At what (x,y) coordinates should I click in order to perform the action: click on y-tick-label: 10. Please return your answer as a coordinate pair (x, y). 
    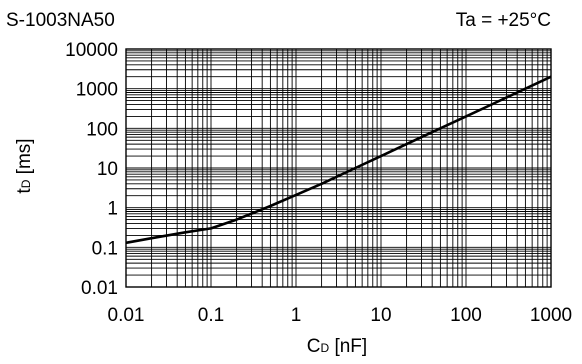
    Looking at the image, I should click on (107, 169).